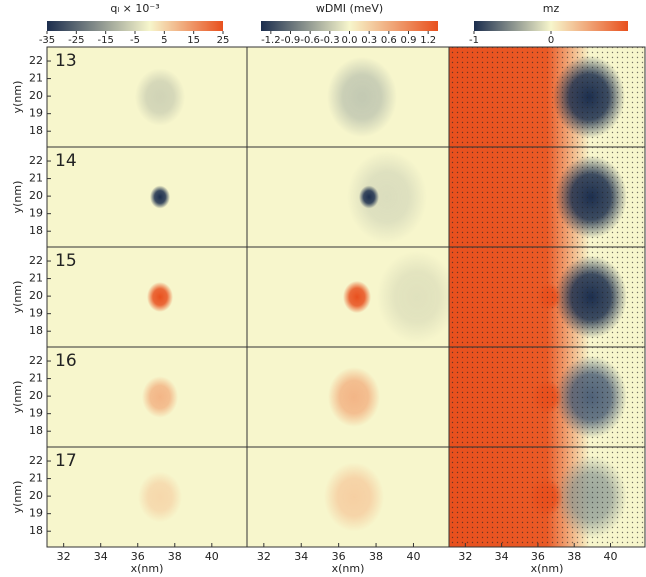  What do you see at coordinates (409, 40) in the screenshot?
I see `colorbar-tick-label: 0.9` at bounding box center [409, 40].